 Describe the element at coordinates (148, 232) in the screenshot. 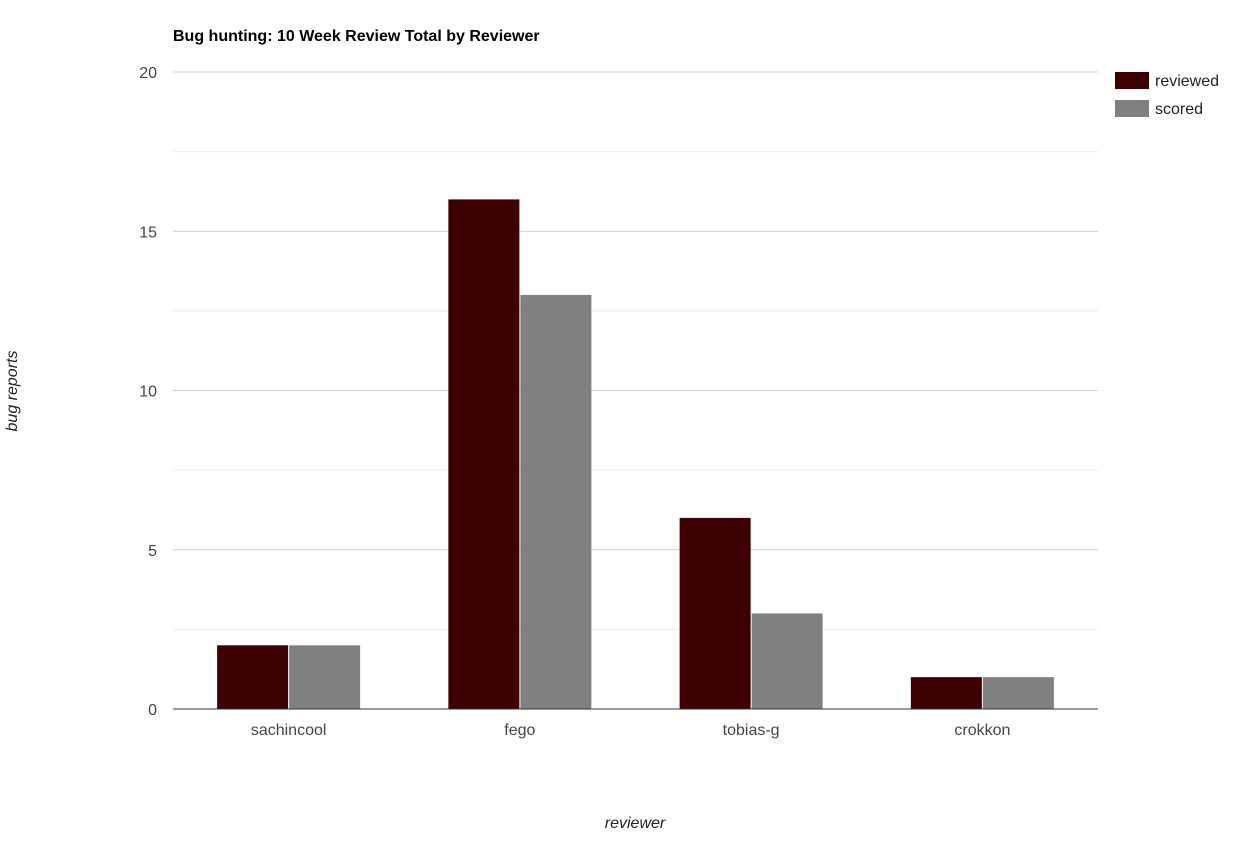

I see `y-tick-label: 15` at that location.